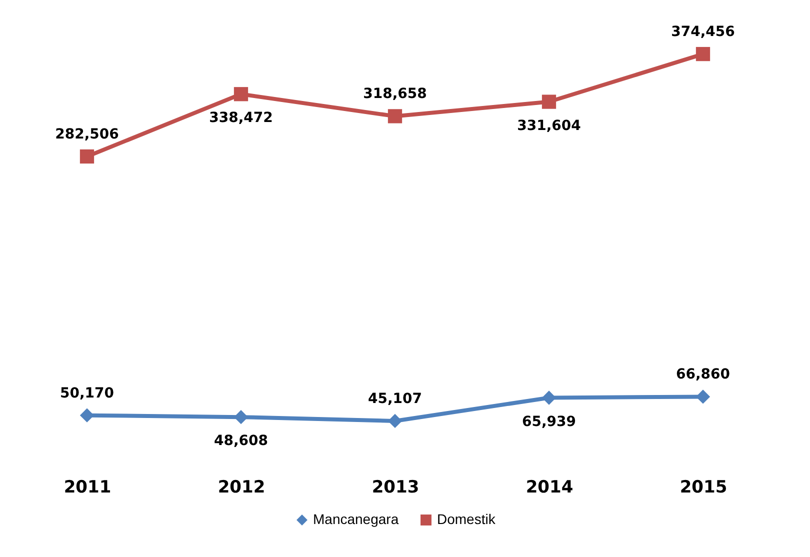 This screenshot has height=557, width=810. What do you see at coordinates (466, 519) in the screenshot?
I see `legend-label: Domestik` at bounding box center [466, 519].